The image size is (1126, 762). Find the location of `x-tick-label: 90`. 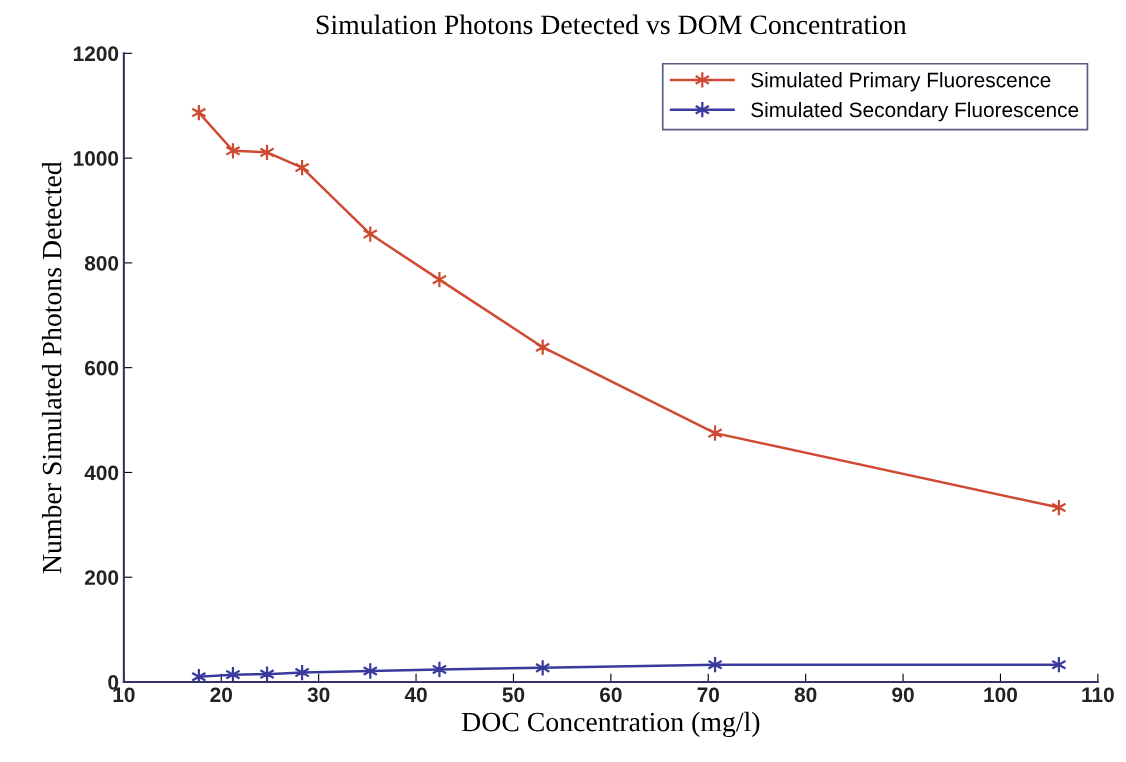

x-tick-label: 90 is located at coordinates (903, 695).